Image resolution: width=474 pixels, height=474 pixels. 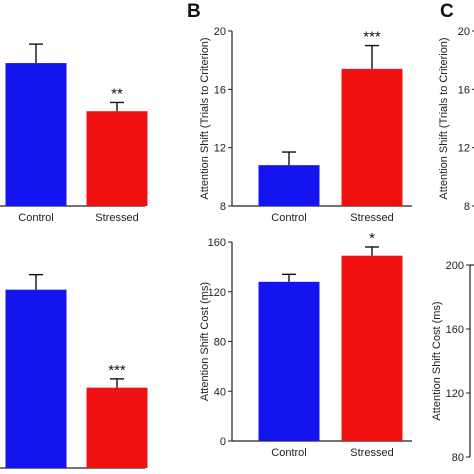 What do you see at coordinates (223, 442) in the screenshot?
I see `y-tick-label: 0` at bounding box center [223, 442].